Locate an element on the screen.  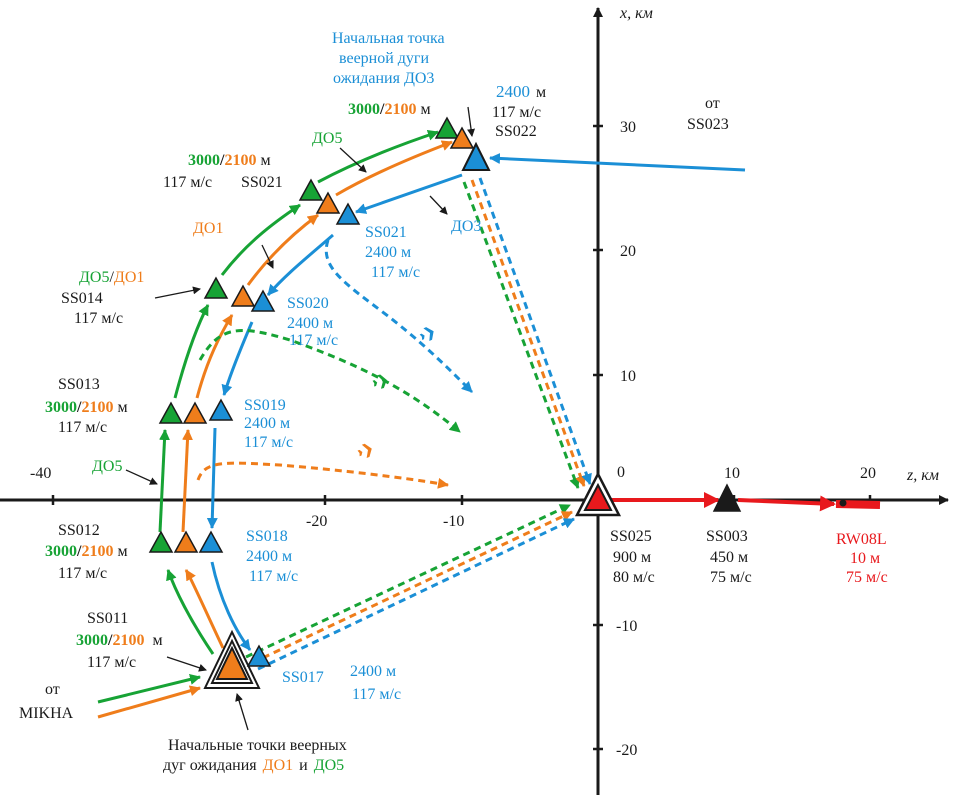
svg-text: MIKHA is located at coordinates (46, 713).